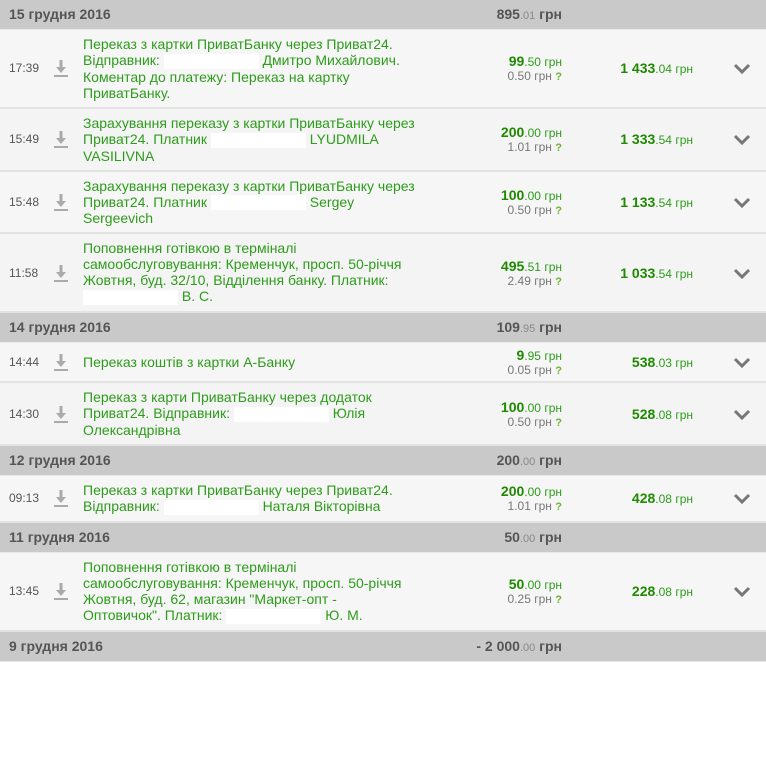 Image resolution: width=766 pixels, height=761 pixels. Describe the element at coordinates (60, 14) in the screenshot. I see `group-date: 15 грудня 2016` at that location.